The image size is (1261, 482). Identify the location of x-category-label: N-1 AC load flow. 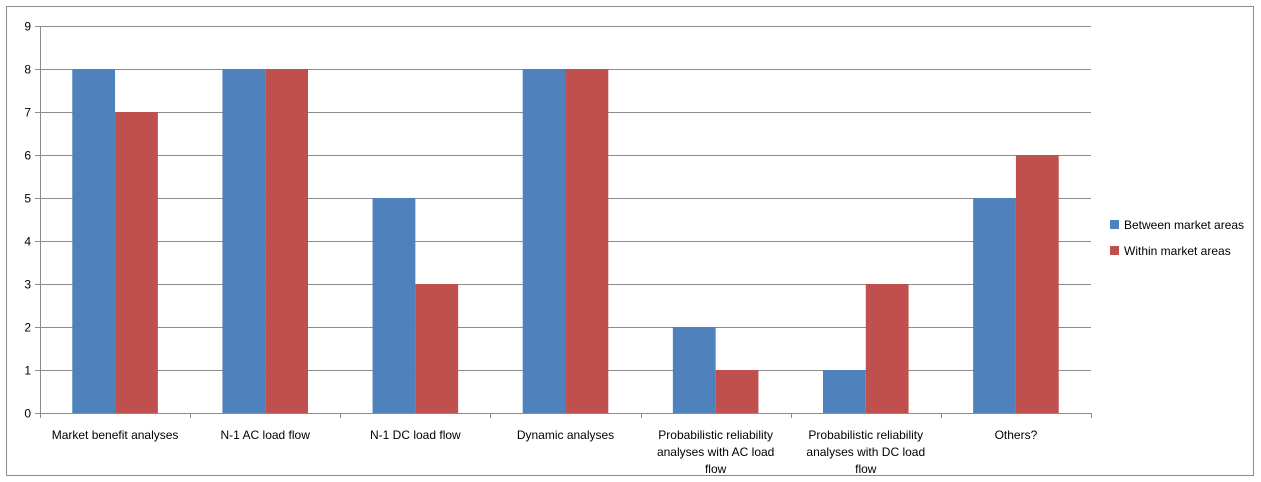
(266, 435).